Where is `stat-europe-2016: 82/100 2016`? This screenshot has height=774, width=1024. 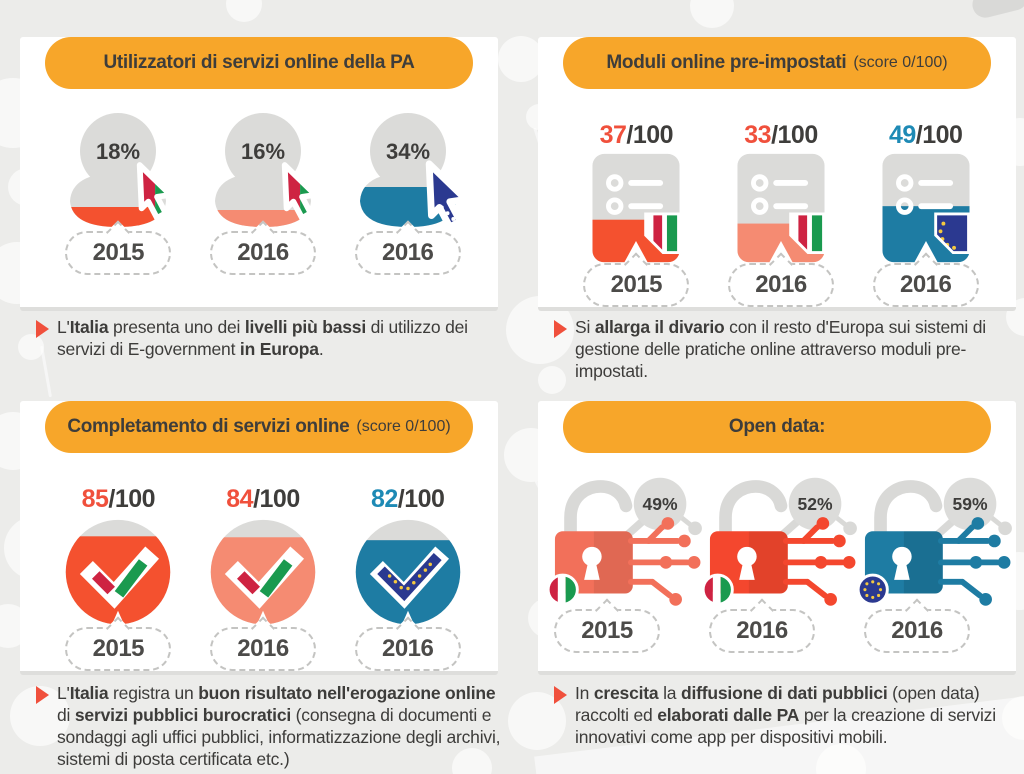
stat-europe-2016: 82/100 2016 is located at coordinates (407, 573).